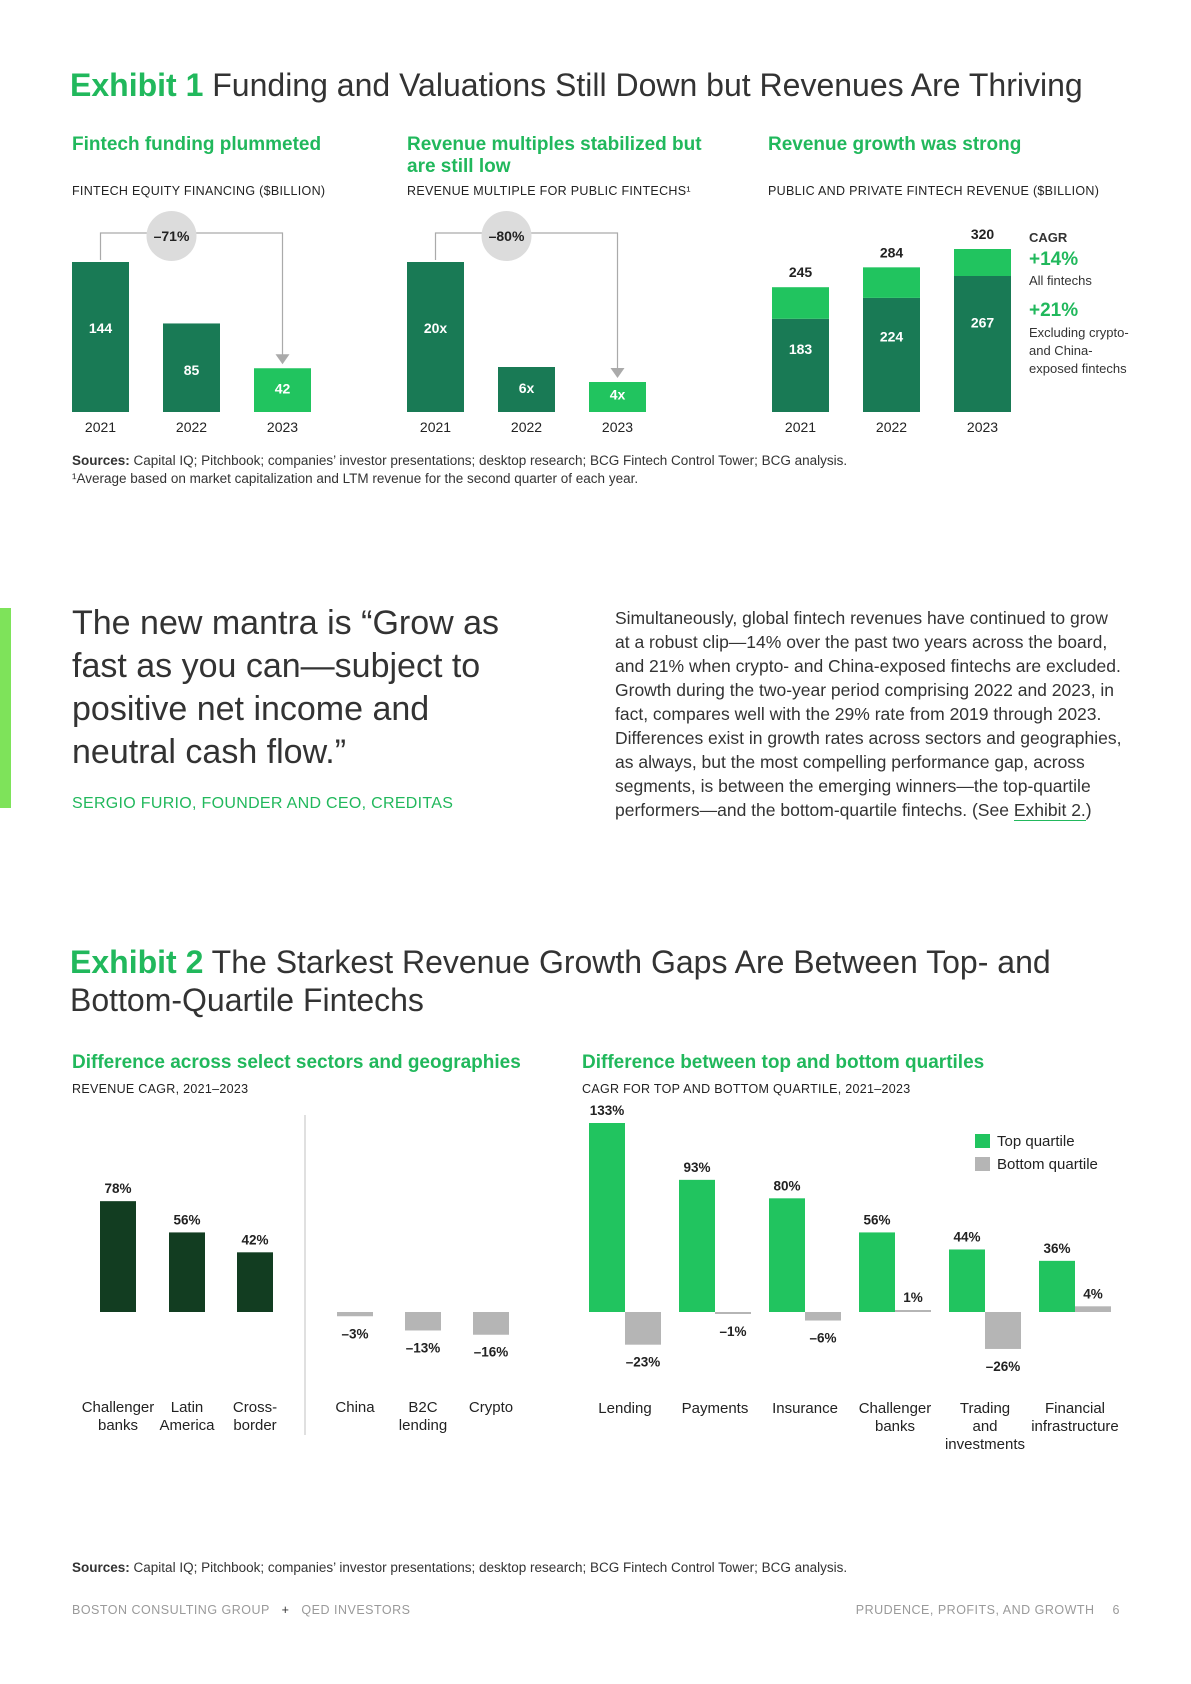 The image size is (1191, 1684). What do you see at coordinates (263, 803) in the screenshot?
I see `quote-attribution: SERGIO FURIO, FOUNDER AND CEO, CREDITAS` at bounding box center [263, 803].